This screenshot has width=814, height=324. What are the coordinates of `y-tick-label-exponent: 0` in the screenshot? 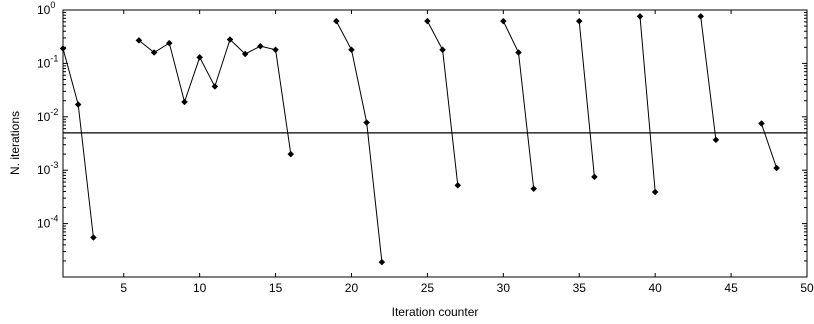 It's located at (52, 5).